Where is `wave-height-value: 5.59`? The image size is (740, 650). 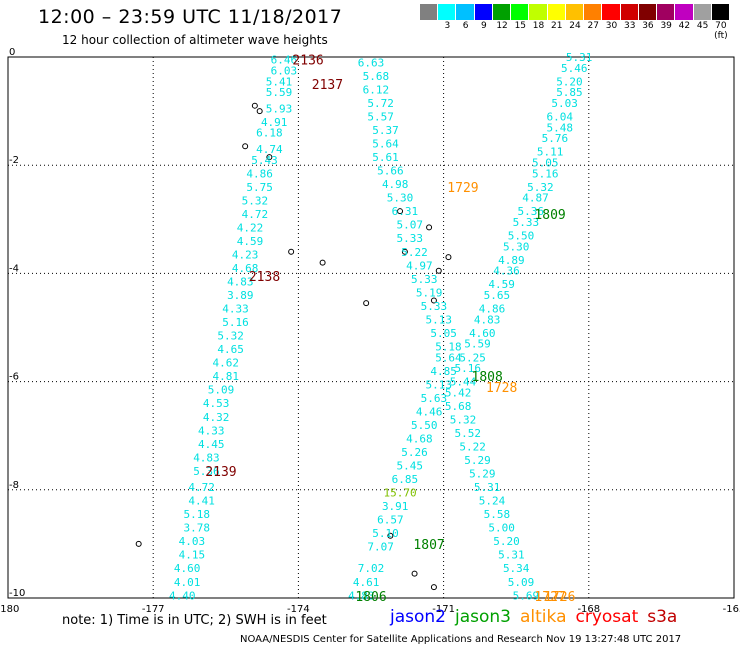 wave-height-value: 5.59 is located at coordinates (279, 92).